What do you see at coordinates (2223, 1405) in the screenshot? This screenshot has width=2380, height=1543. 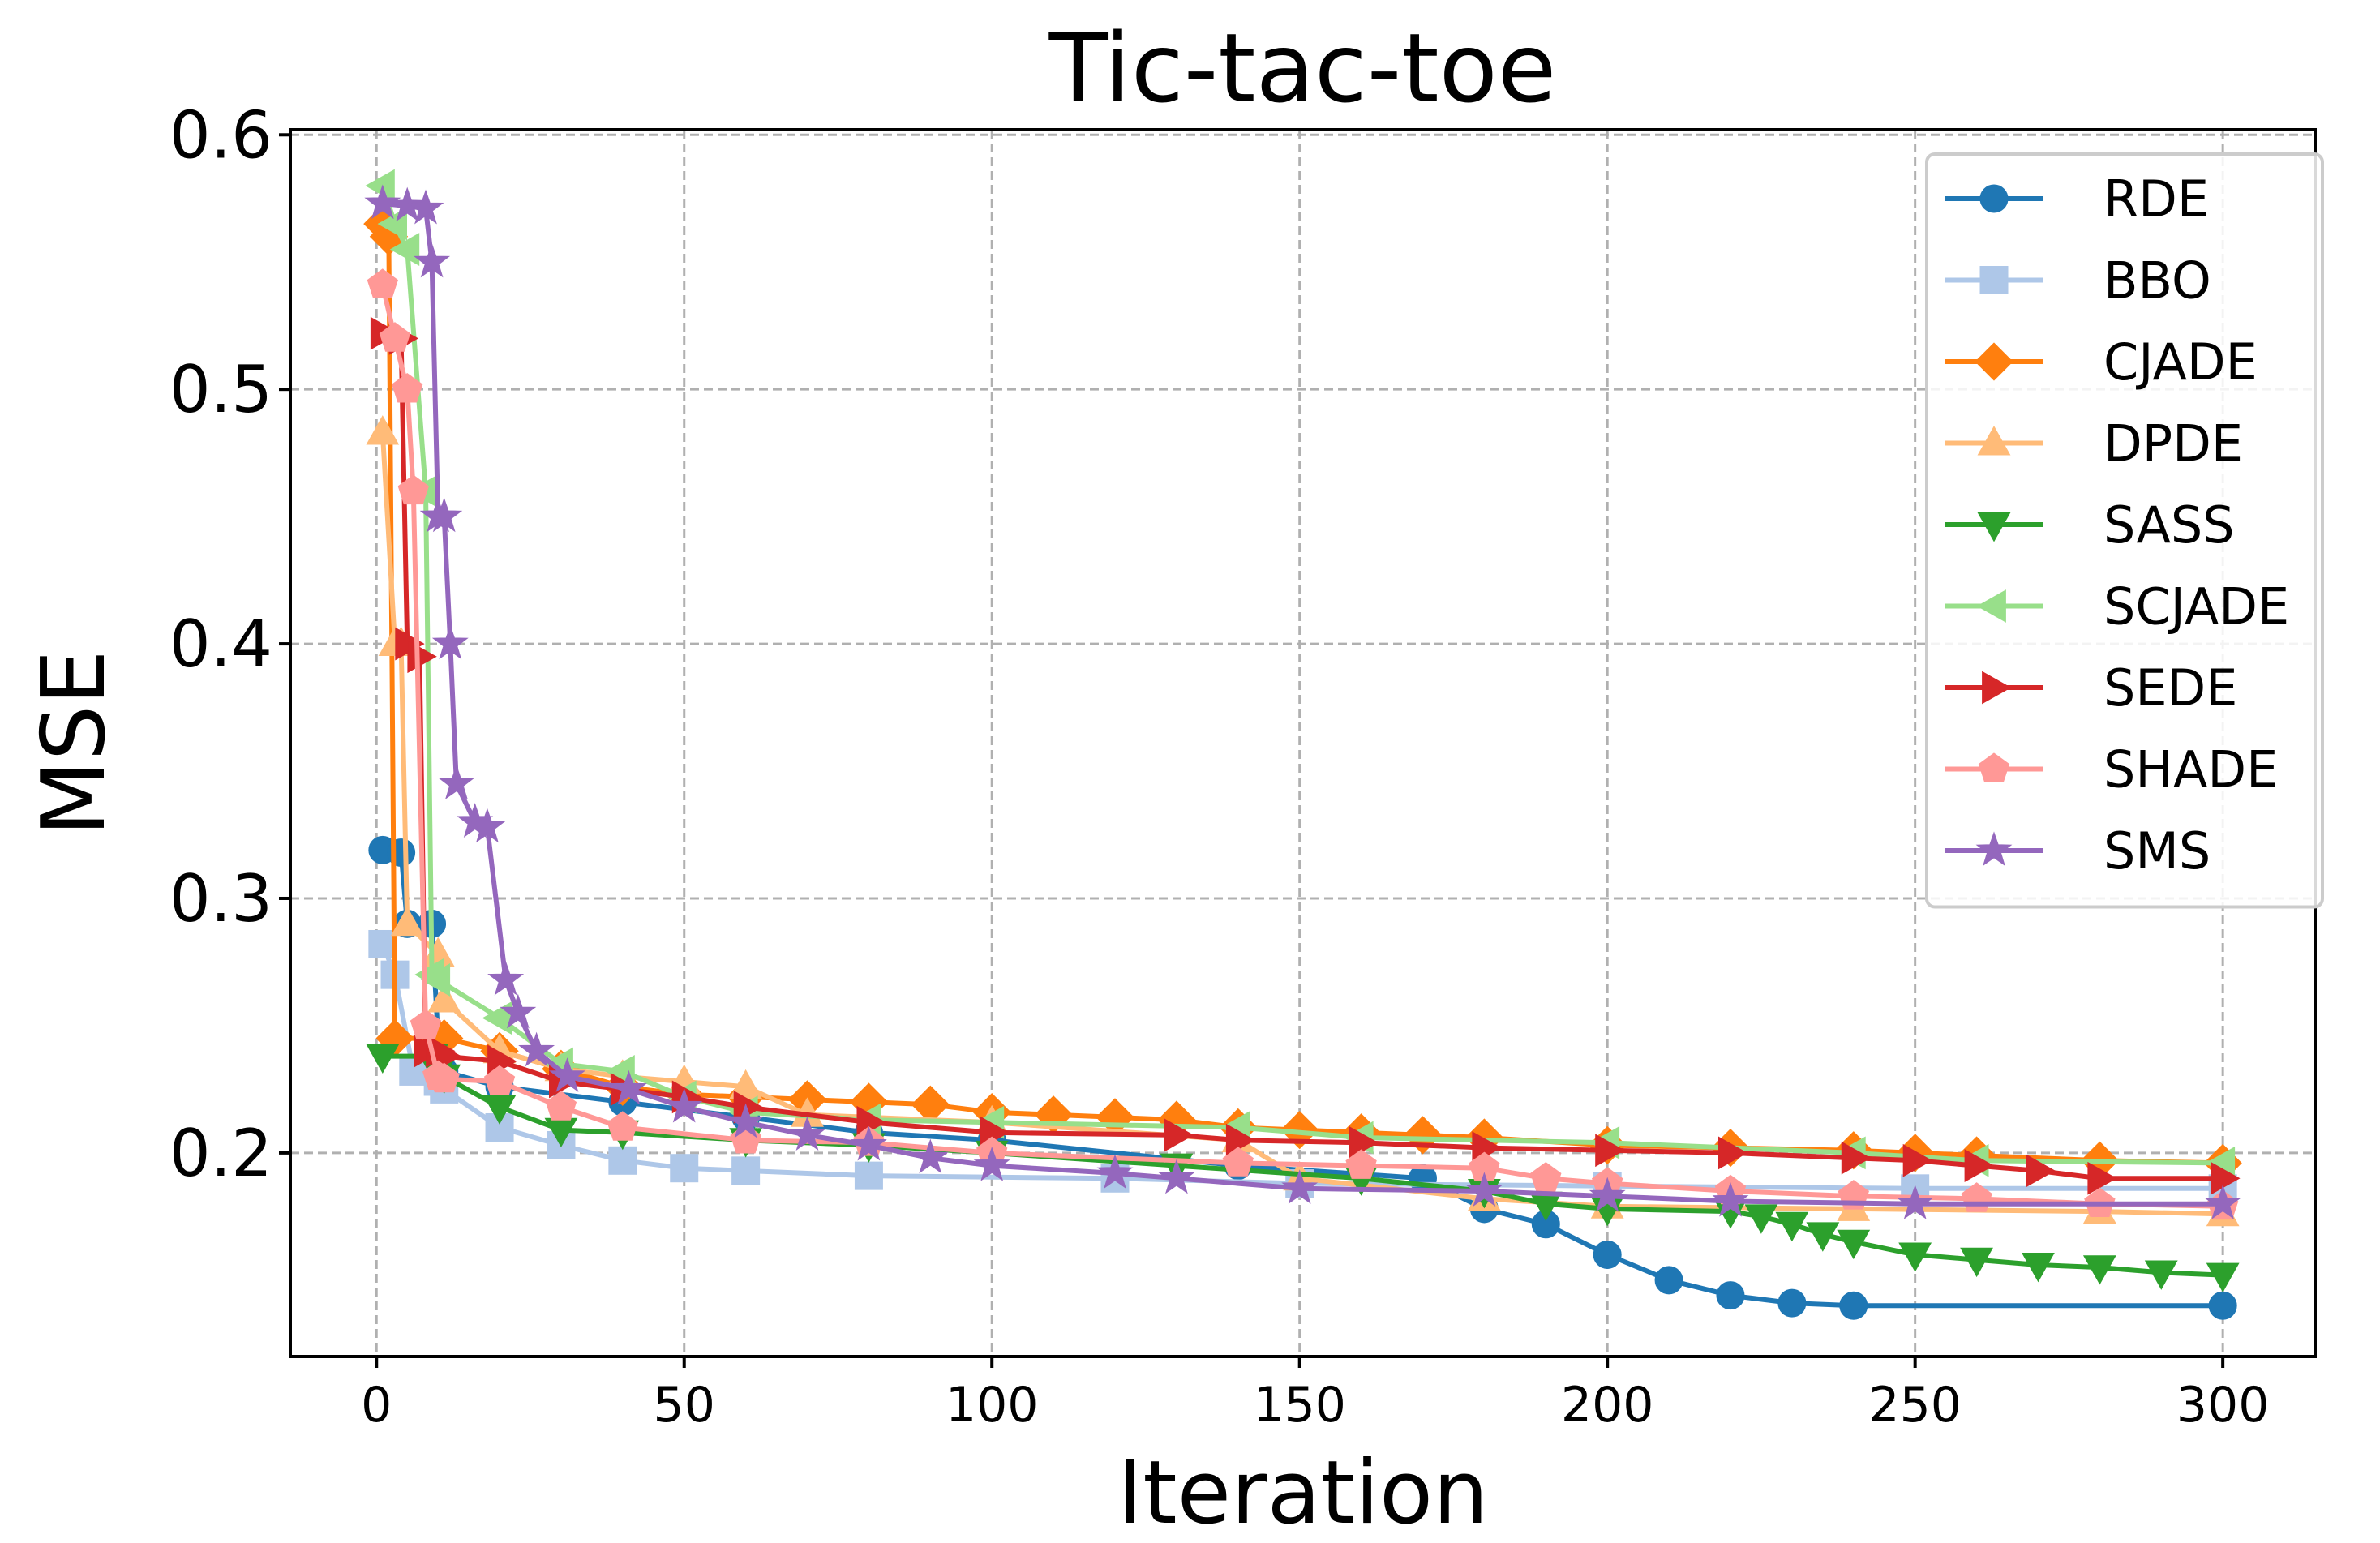 I see `x-tick-label: 300` at bounding box center [2223, 1405].